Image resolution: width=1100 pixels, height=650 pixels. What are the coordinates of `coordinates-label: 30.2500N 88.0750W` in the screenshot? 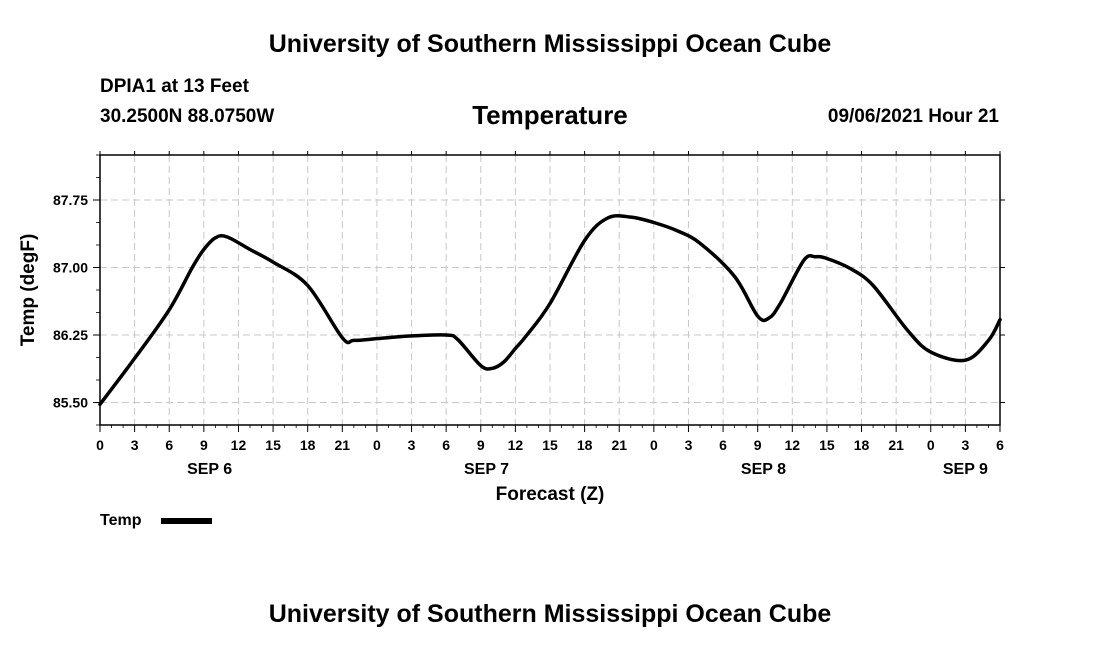 It's located at (187, 116).